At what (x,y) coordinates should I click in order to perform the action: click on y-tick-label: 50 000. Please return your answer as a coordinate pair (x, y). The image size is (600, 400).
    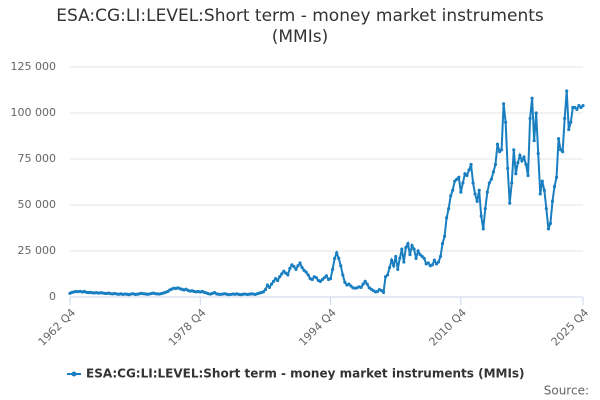
    Looking at the image, I should click on (37, 204).